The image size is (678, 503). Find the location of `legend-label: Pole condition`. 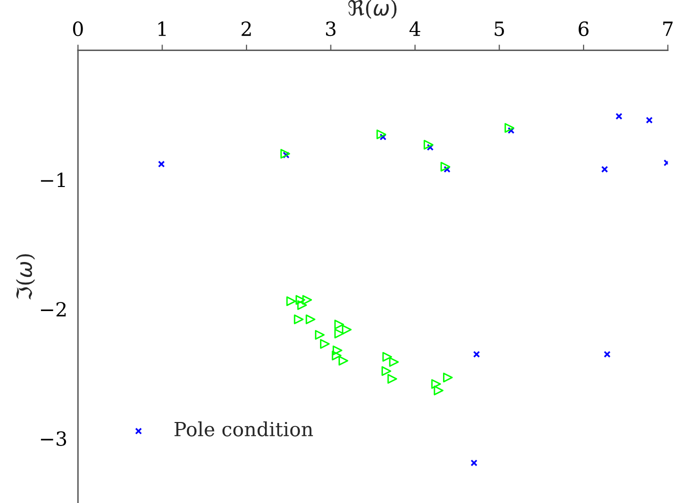

legend-label: Pole condition is located at coordinates (243, 428).